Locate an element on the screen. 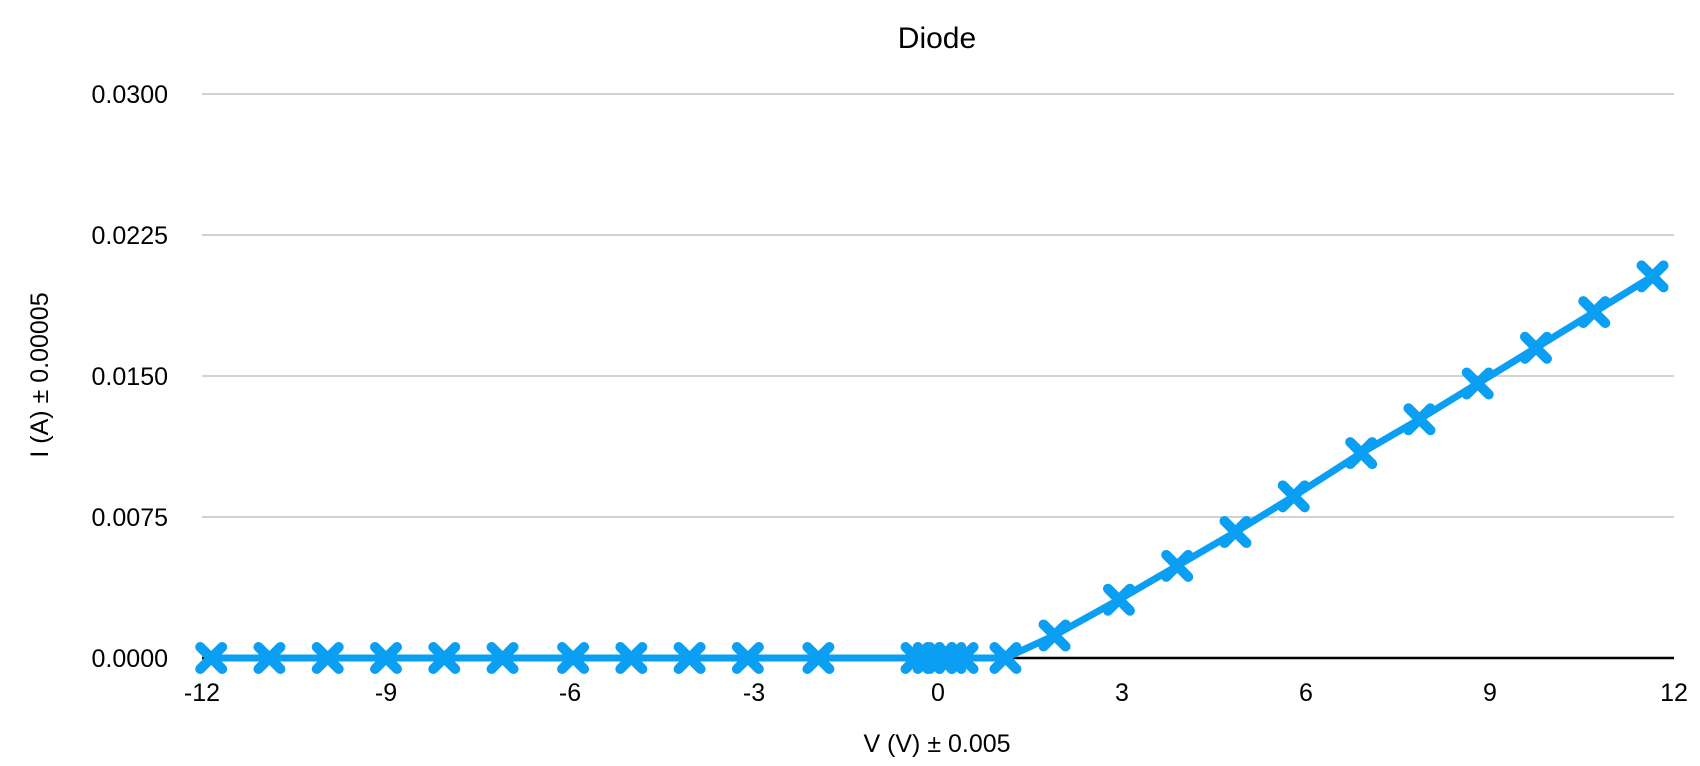 The width and height of the screenshot is (1700, 766). x-tick-label: -12 is located at coordinates (202, 693).